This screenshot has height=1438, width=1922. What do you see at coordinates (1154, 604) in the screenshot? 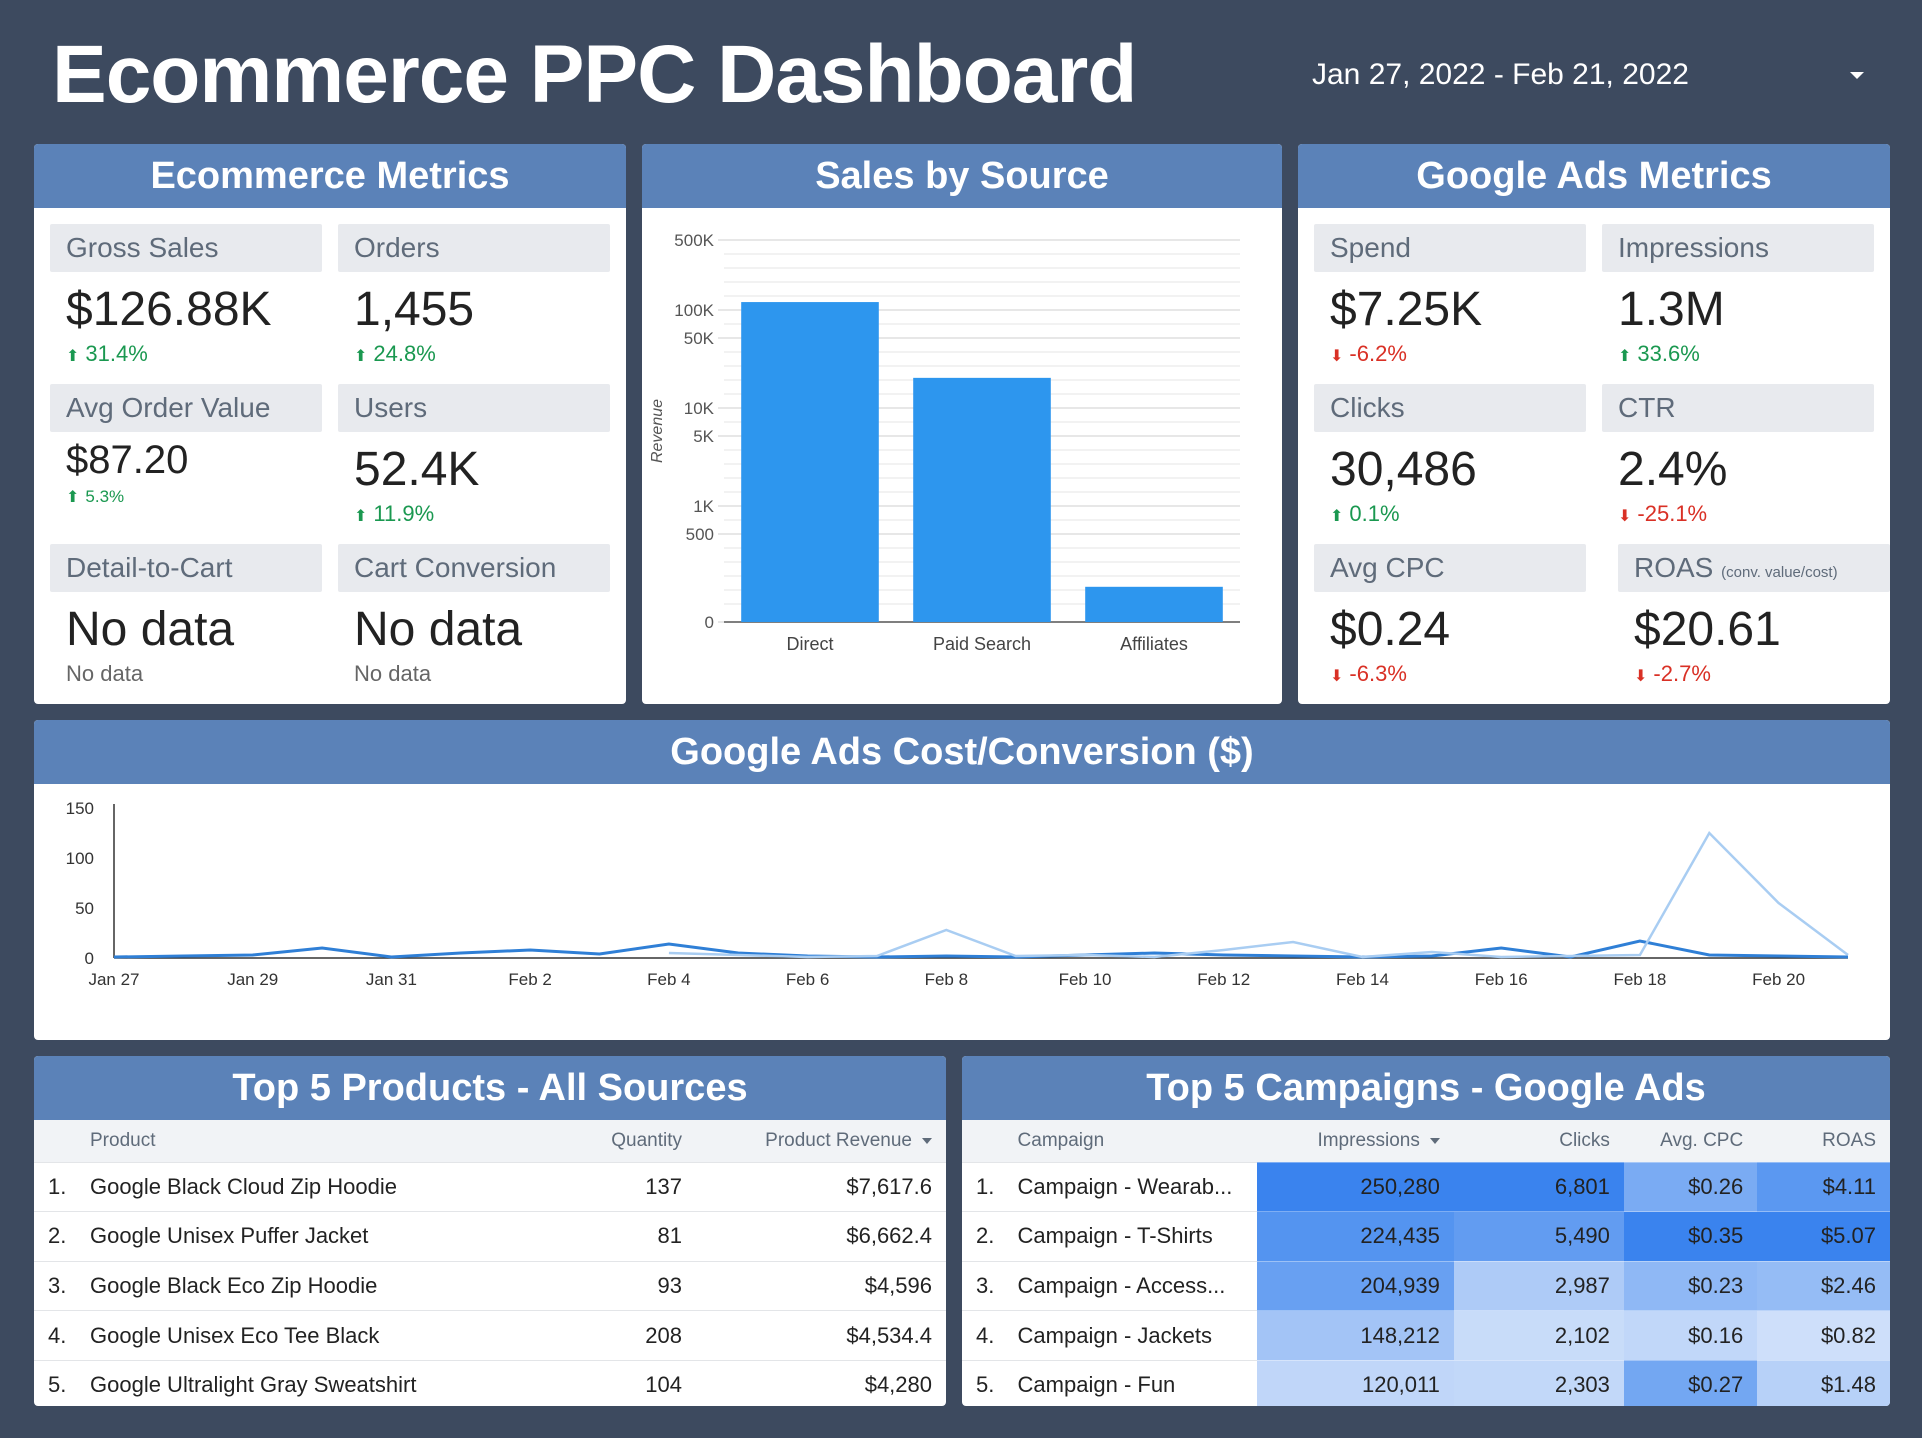
I see `bar-affiliates` at bounding box center [1154, 604].